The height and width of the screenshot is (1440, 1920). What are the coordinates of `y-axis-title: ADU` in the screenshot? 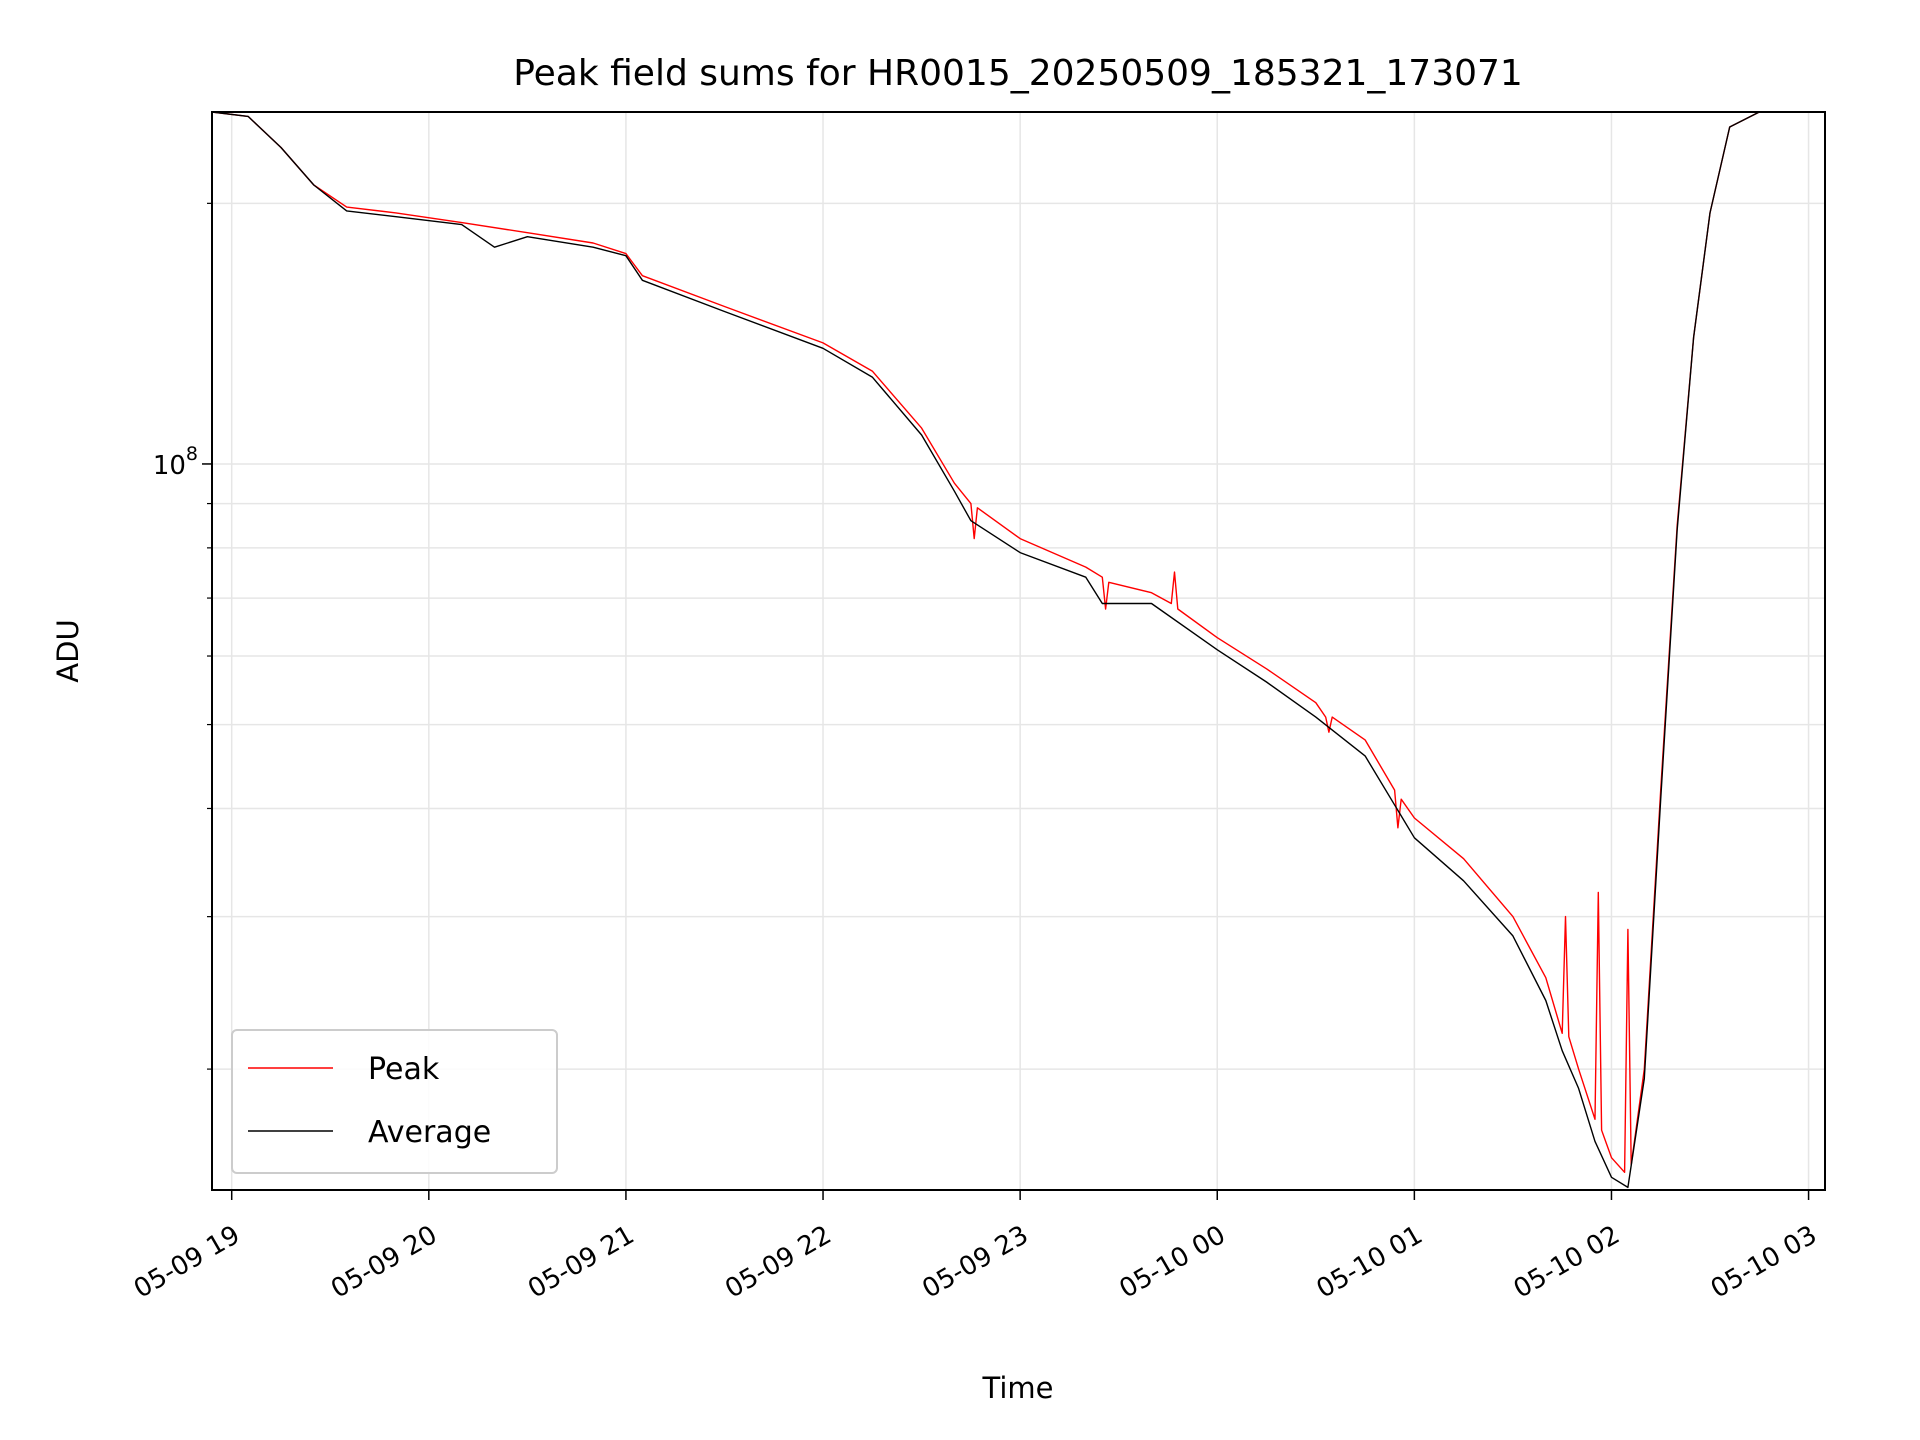 It's located at (68, 650).